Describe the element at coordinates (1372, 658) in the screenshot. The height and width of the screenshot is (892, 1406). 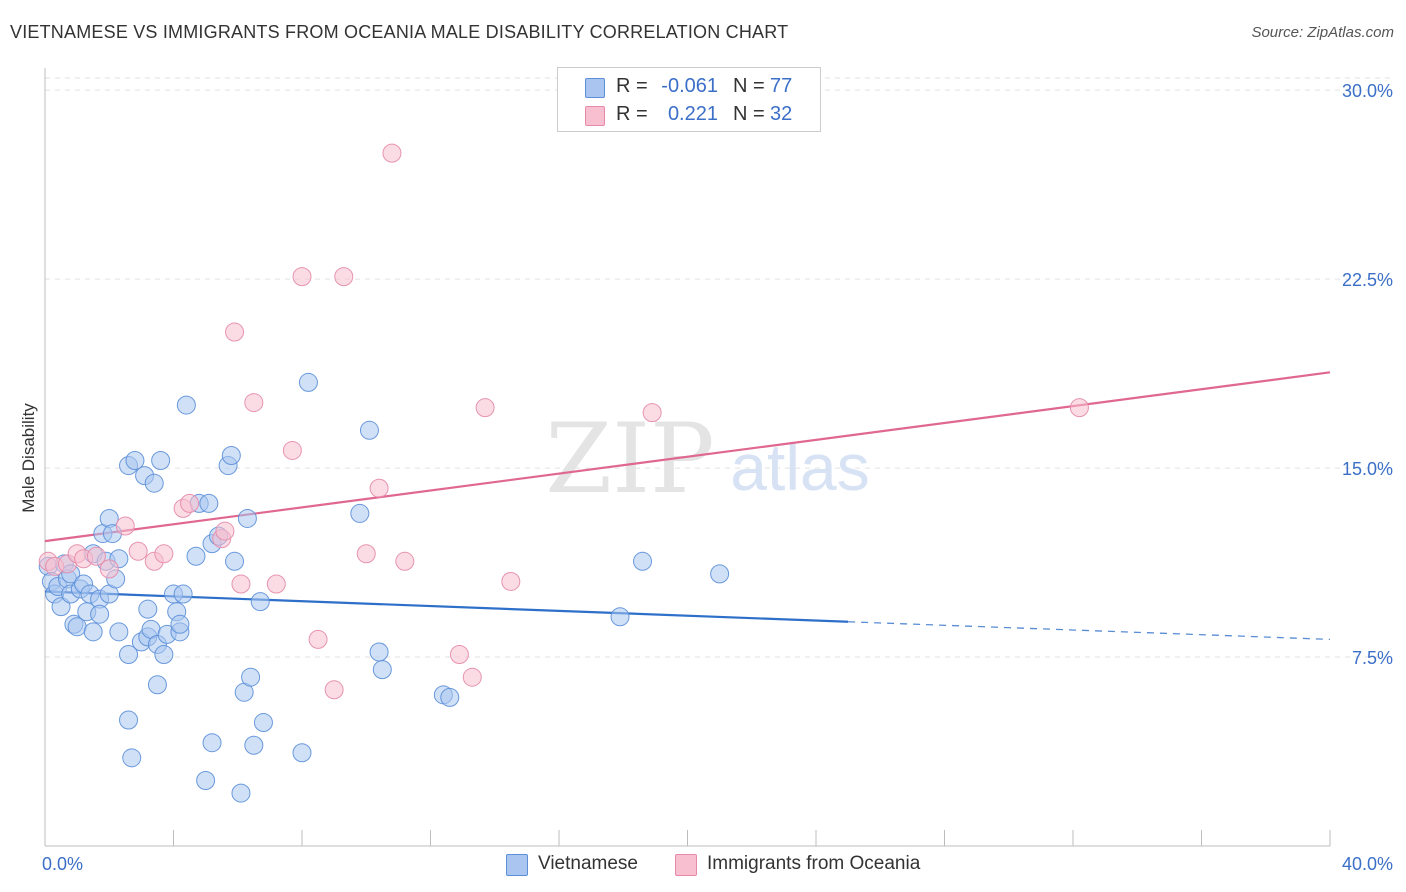
I see `y-tick-label: 7.5%` at that location.